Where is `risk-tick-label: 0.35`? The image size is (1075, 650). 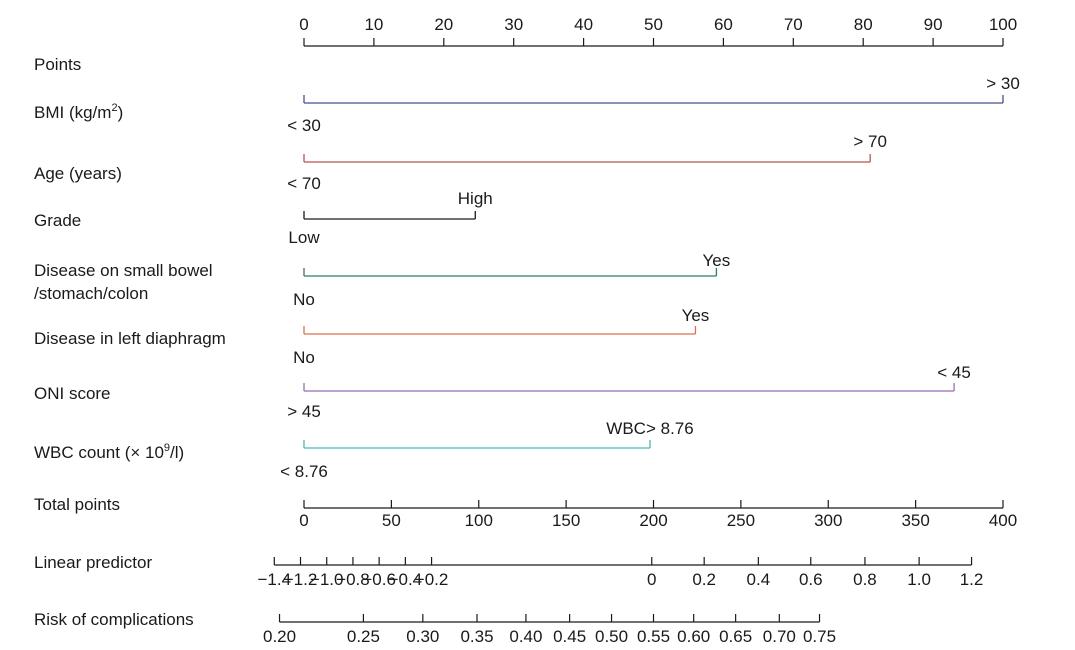 risk-tick-label: 0.35 is located at coordinates (476, 636).